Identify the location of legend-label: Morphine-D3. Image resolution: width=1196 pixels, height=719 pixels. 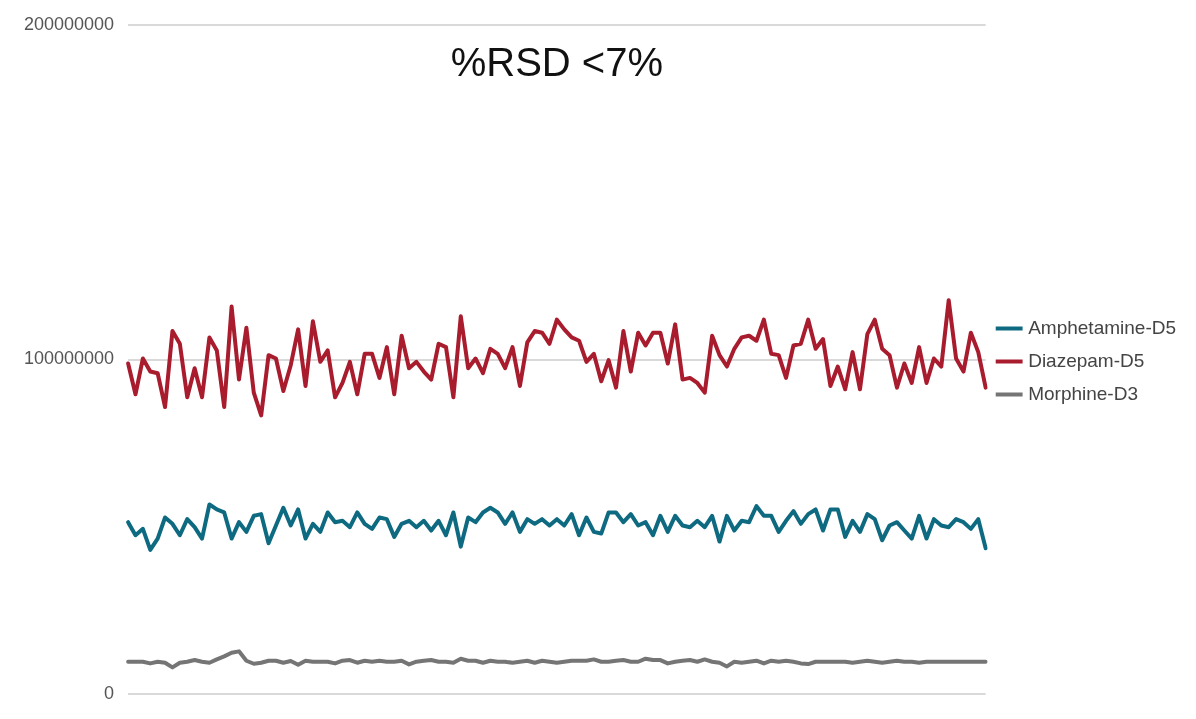
(1083, 393).